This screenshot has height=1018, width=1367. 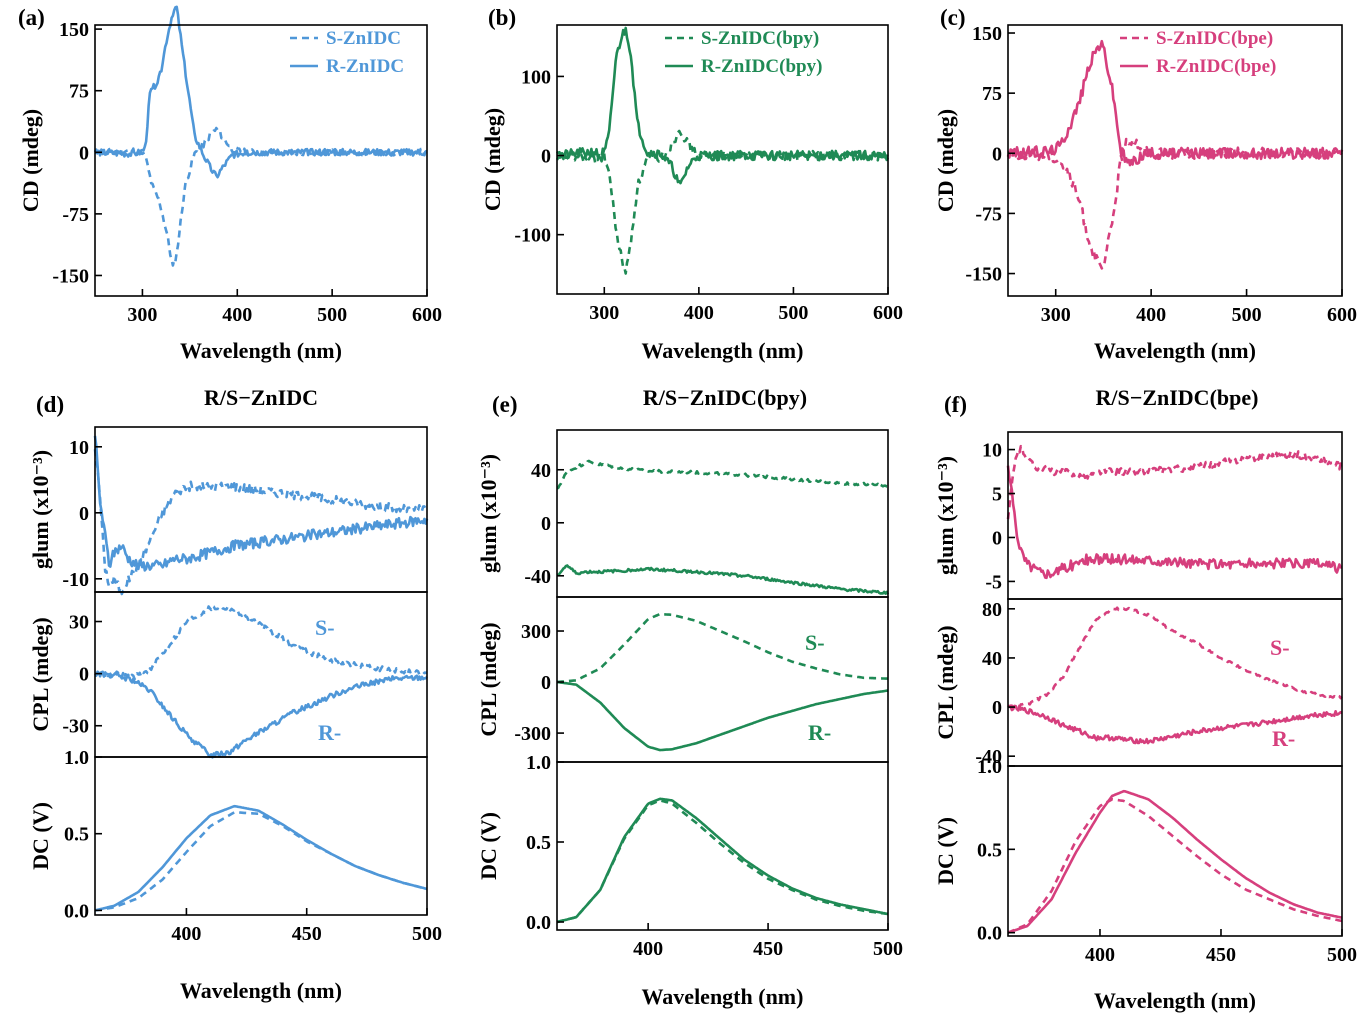 What do you see at coordinates (142, 315) in the screenshot?
I see `x-tick-label: 300` at bounding box center [142, 315].